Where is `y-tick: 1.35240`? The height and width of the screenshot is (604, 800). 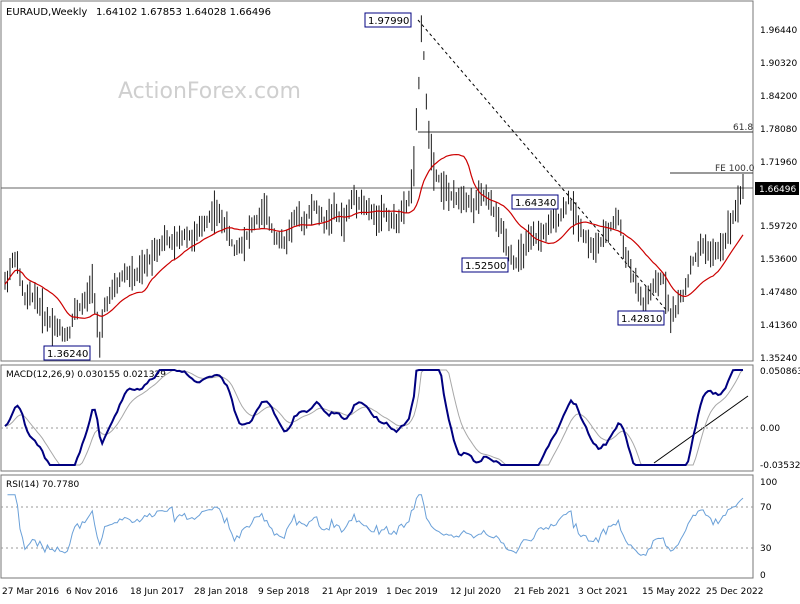
y-tick: 1.35240 is located at coordinates (778, 359).